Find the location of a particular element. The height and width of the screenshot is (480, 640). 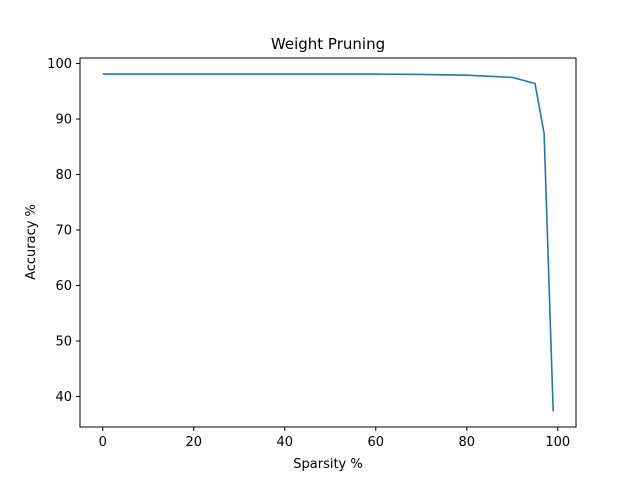

x-tick-label: 0 is located at coordinates (103, 442).